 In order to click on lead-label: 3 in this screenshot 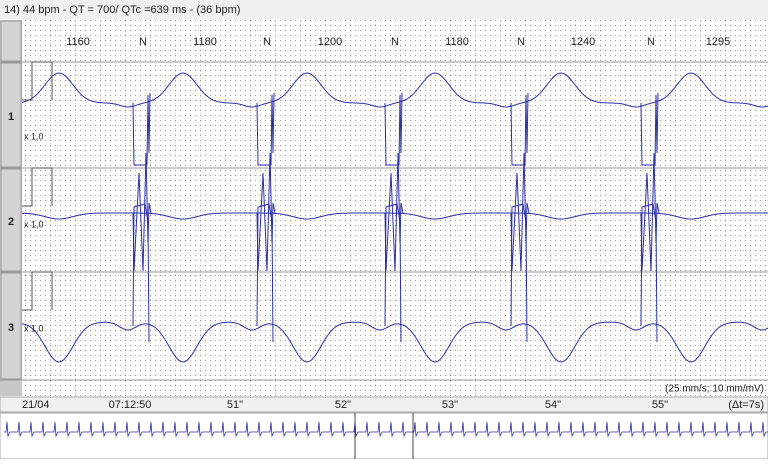, I will do `click(11, 328)`.